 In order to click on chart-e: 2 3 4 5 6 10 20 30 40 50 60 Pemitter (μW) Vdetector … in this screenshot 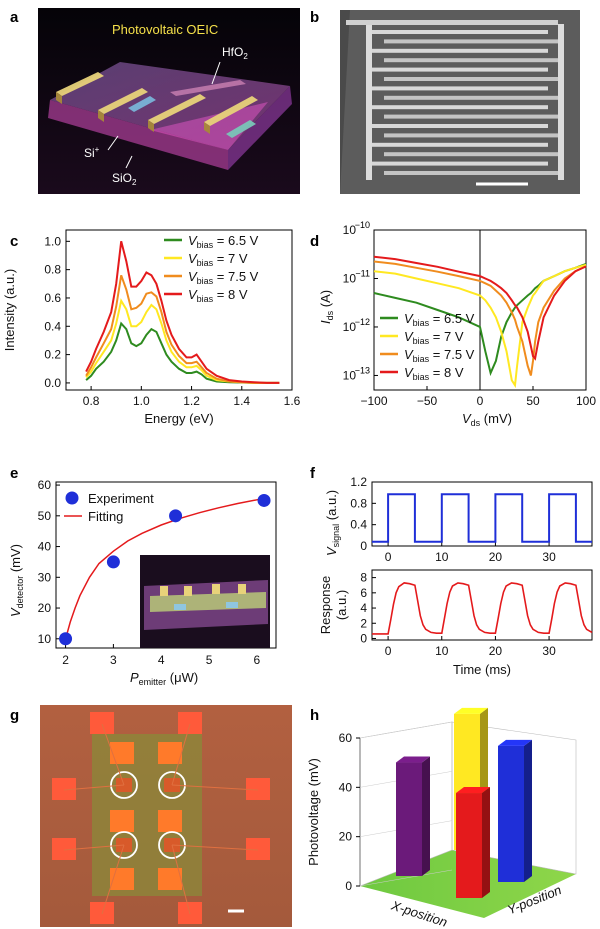, I will do `click(142, 582)`.